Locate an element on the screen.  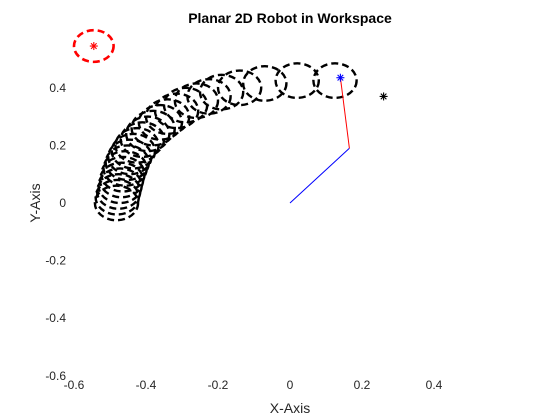
target-marker is located at coordinates (383, 96).